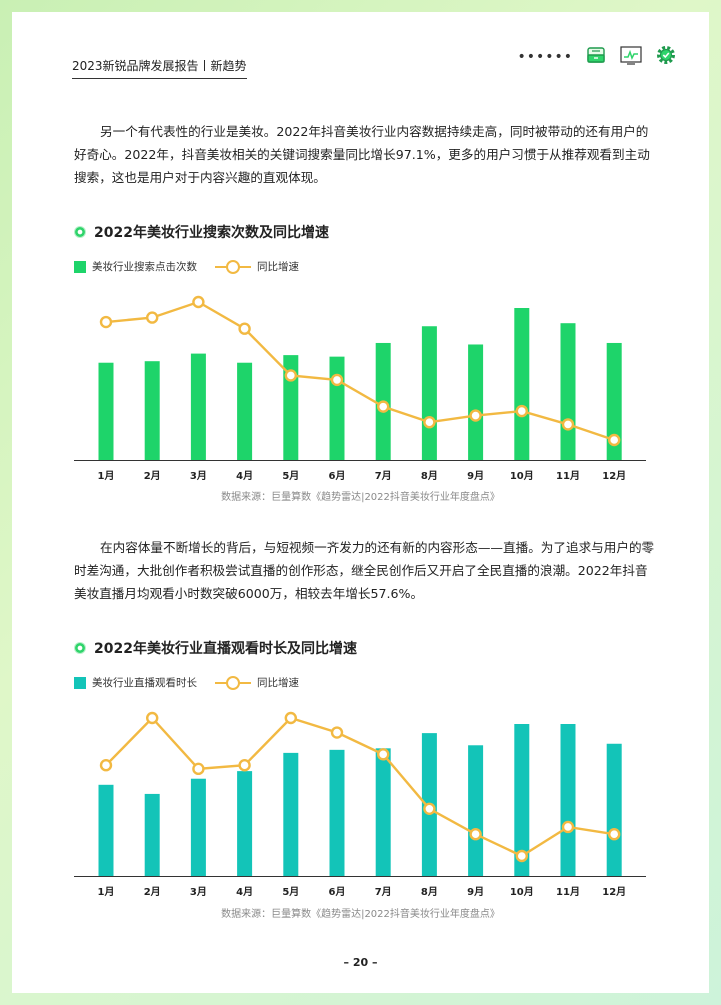  What do you see at coordinates (144, 267) in the screenshot?
I see `legend-bar-label: 美妆行业搜索点击次数` at bounding box center [144, 267].